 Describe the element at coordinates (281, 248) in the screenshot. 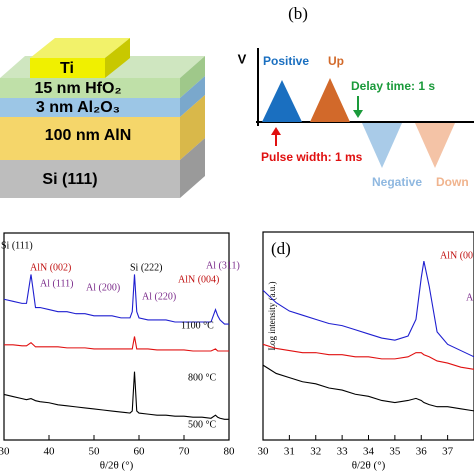

I see `panel-label: (d)` at that location.